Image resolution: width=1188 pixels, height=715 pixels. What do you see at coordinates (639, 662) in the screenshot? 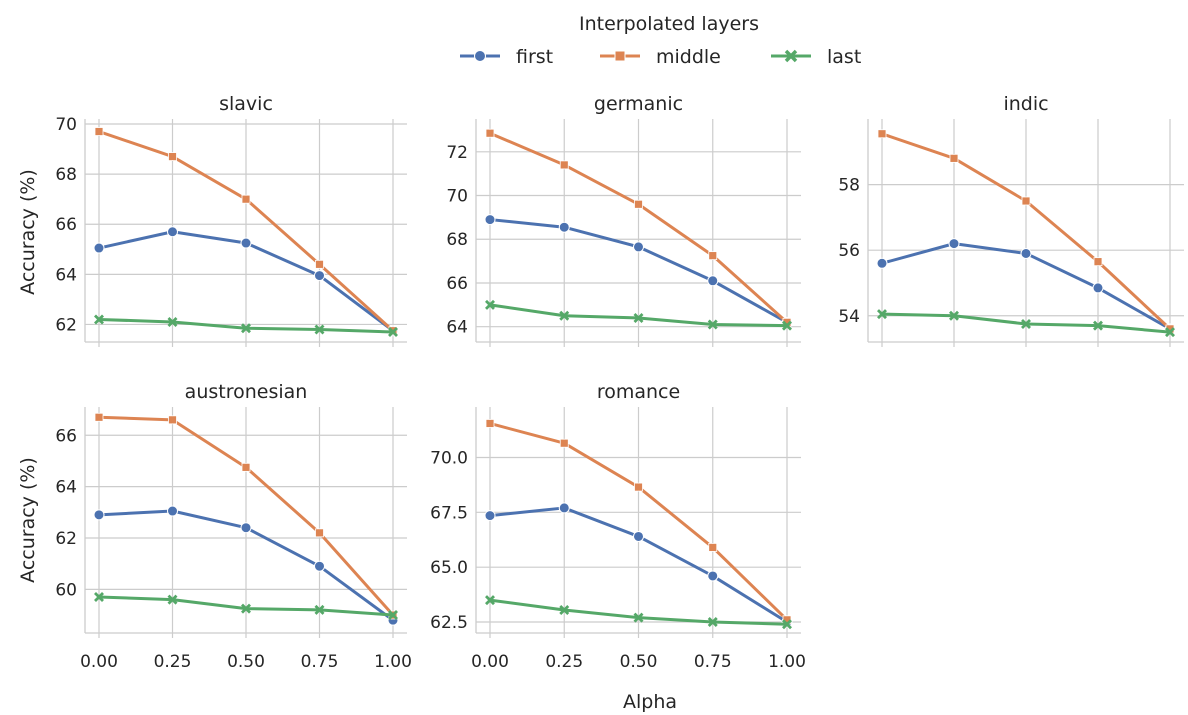
I see `x-tick-label: 0.50` at bounding box center [639, 662].